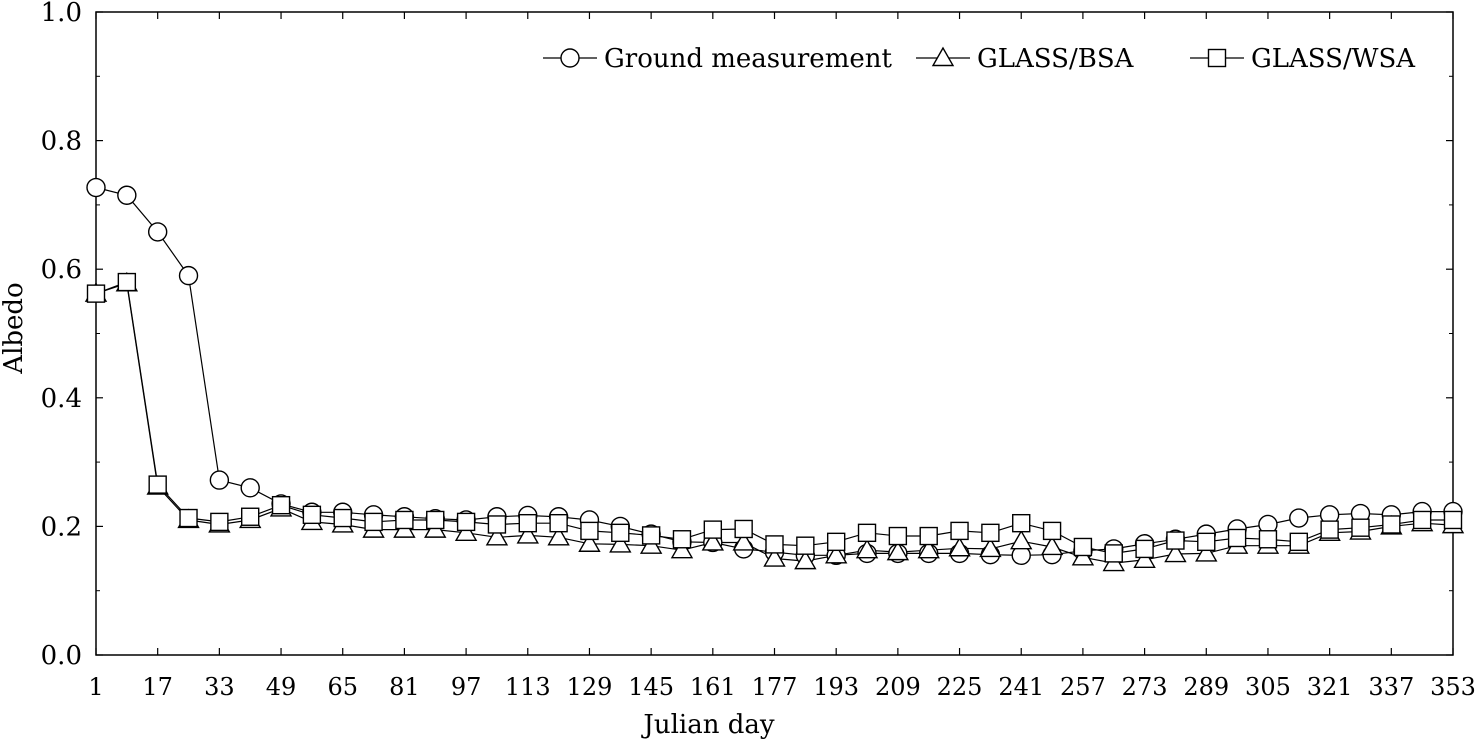 This screenshot has height=739, width=1475. Describe the element at coordinates (1083, 687) in the screenshot. I see `x-tick-label: 257` at that location.